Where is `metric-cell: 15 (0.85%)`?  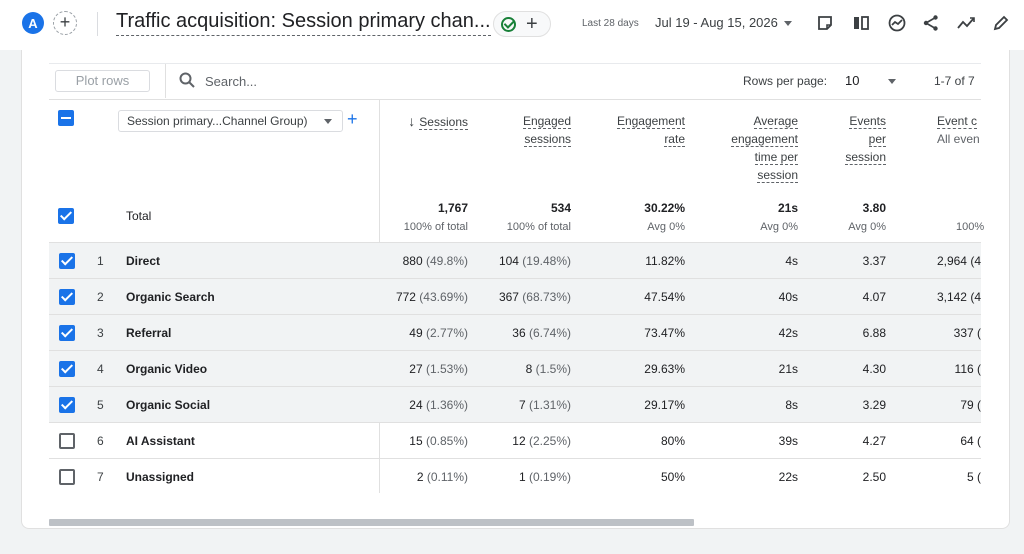 metric-cell: 15 (0.85%) is located at coordinates (418, 441).